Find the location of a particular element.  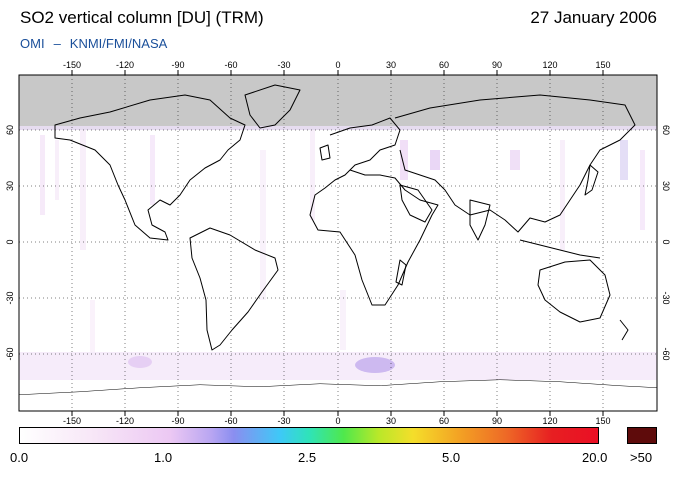

credit-line: OMI – KNMI/FMI/NASA is located at coordinates (93, 44).